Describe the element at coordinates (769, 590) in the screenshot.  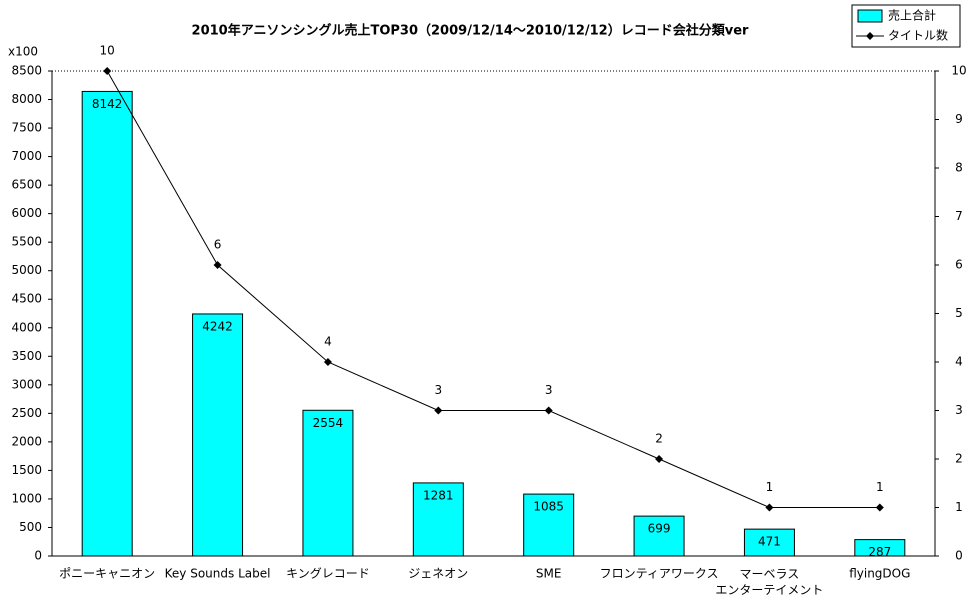
I see `x-tick-label-line: エンターテイメント` at that location.